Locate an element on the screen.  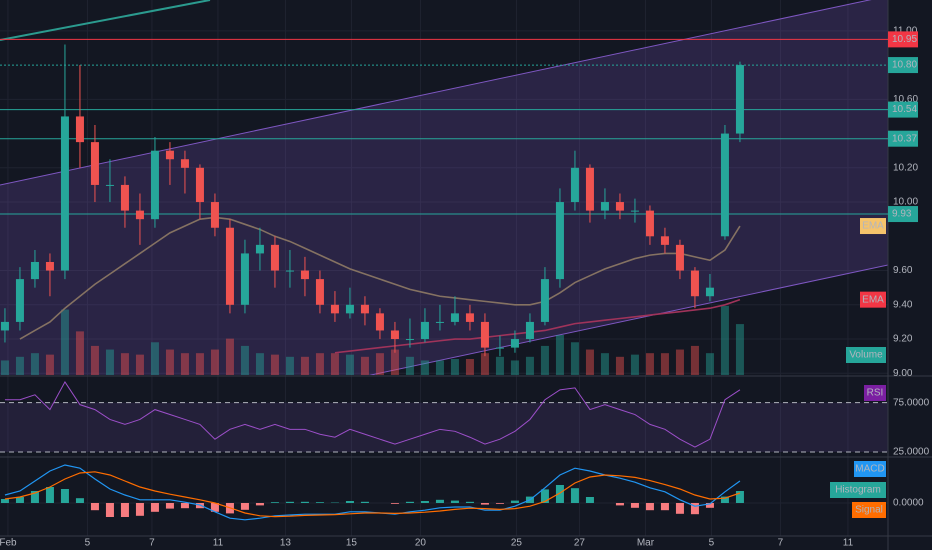
x-tick-label: 20 is located at coordinates (421, 543).